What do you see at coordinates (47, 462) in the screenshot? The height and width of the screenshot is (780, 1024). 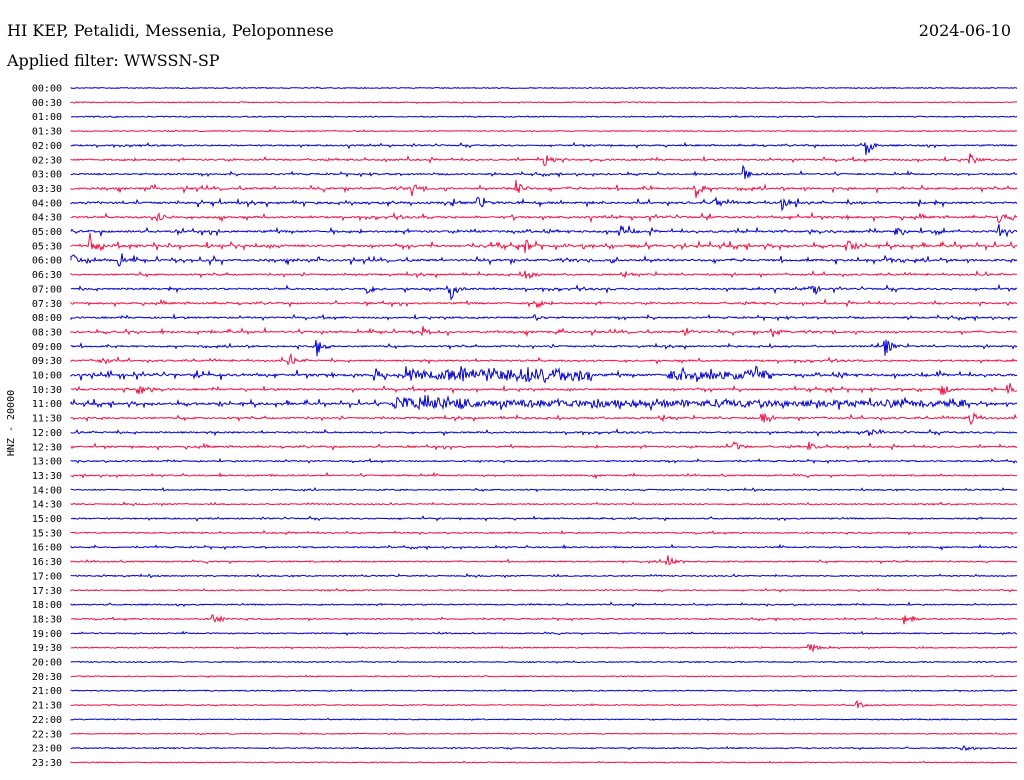 I see `time-label: 13:00` at bounding box center [47, 462].